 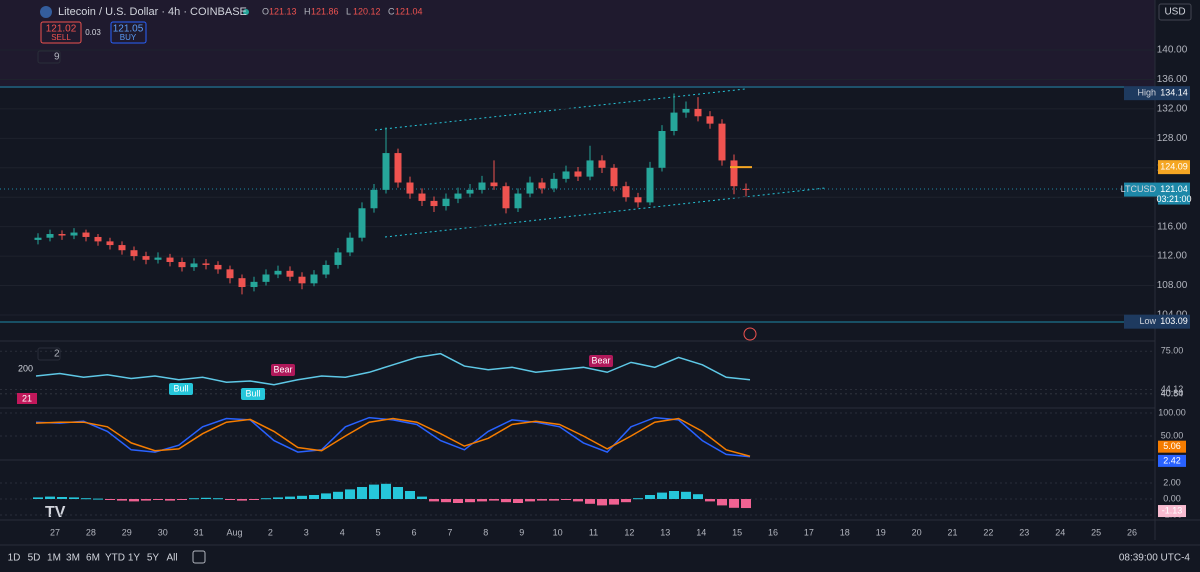 I want to click on indicator-line, so click(x=393, y=437).